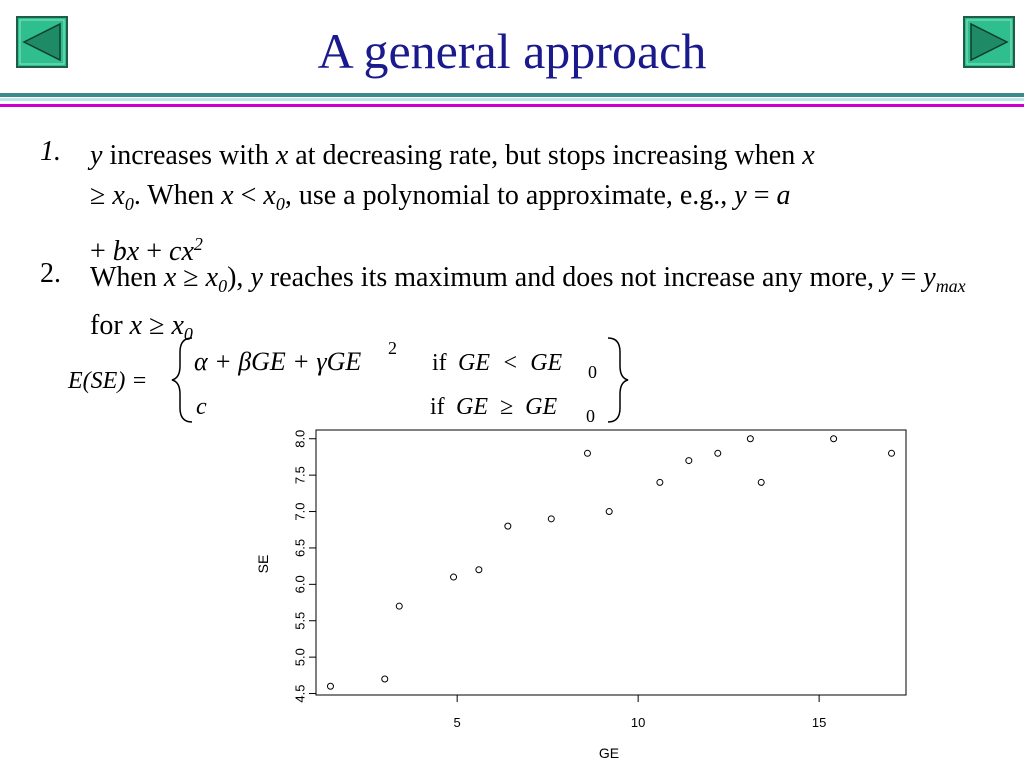  Describe the element at coordinates (110, 325) in the screenshot. I see `text-run: for` at that location.